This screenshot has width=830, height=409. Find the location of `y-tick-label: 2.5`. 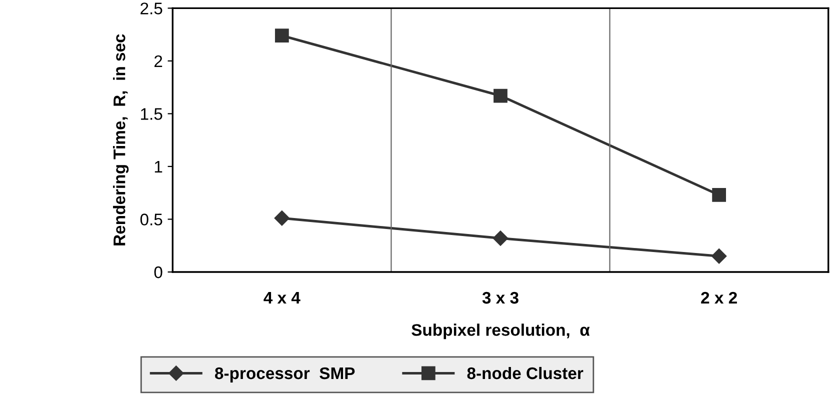

y-tick-label: 2.5 is located at coordinates (151, 8).